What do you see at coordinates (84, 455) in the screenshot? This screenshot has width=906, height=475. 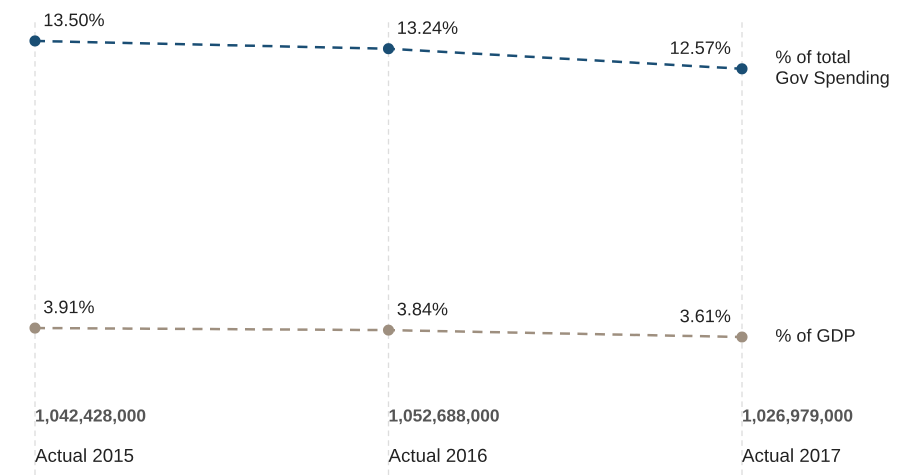 I see `x-tick-label: Actual 2015` at bounding box center [84, 455].